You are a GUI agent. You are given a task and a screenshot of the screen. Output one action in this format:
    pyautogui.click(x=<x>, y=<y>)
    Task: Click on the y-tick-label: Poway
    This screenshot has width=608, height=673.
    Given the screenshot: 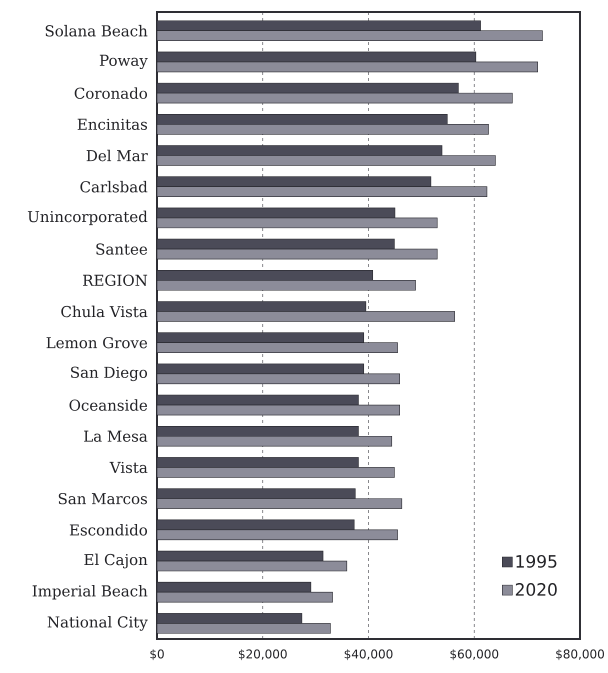 What is the action you would take?
    pyautogui.click(x=124, y=62)
    